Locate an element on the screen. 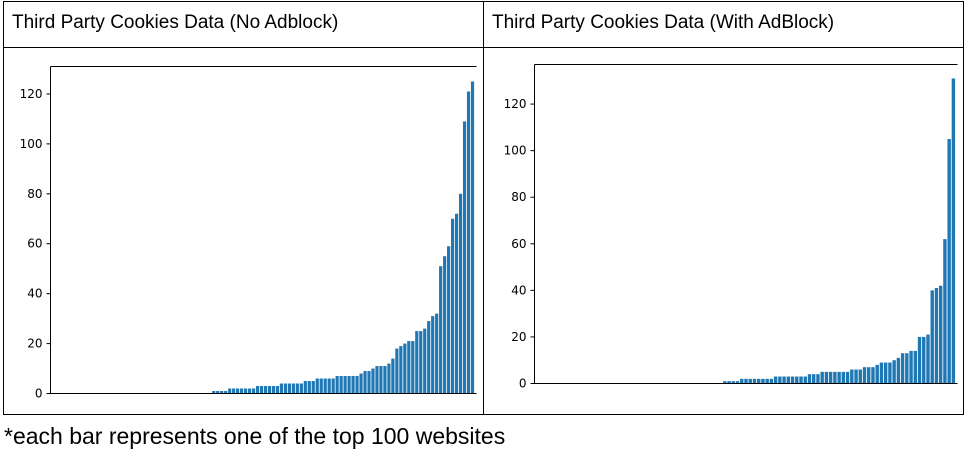  with-adblock-y-tick-label: 40 is located at coordinates (518, 290).